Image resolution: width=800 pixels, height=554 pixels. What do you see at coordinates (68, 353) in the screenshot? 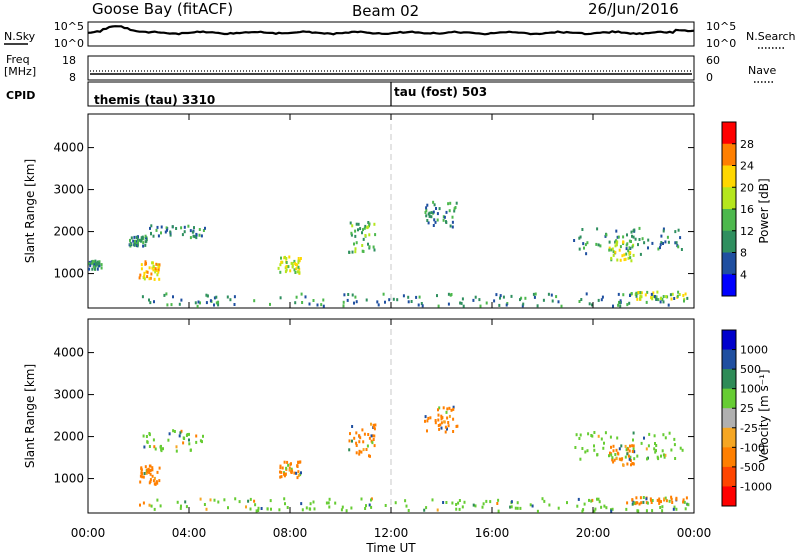
I see `y-tick-label: 4000` at bounding box center [68, 353].